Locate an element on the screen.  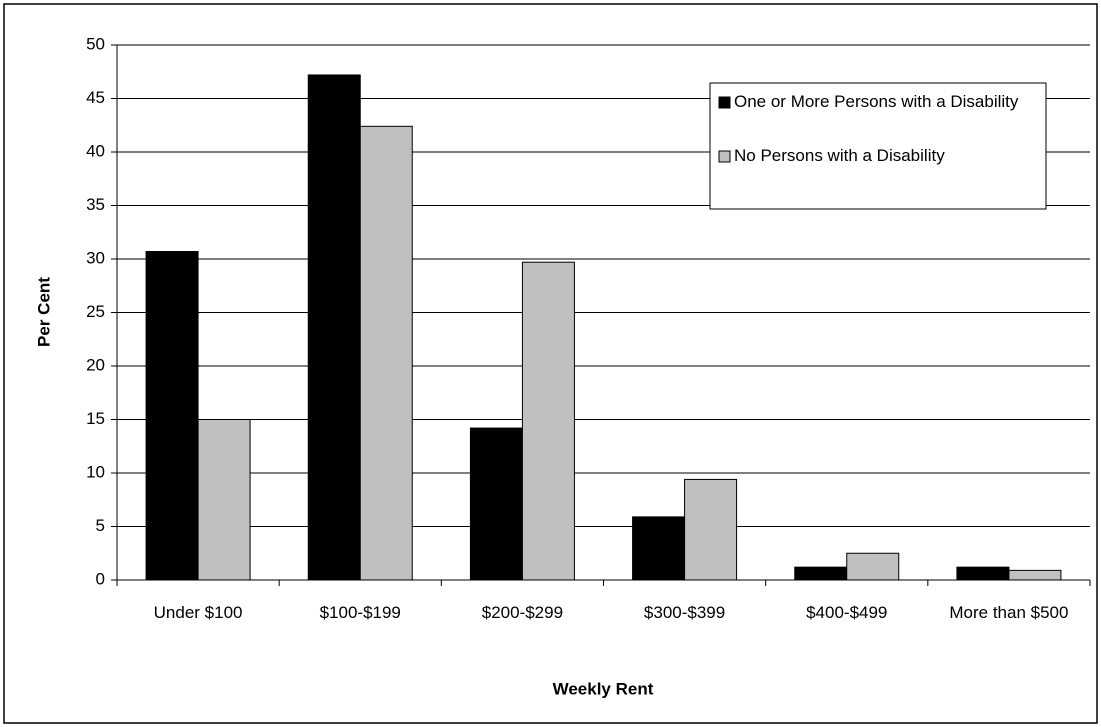
x-tick-label-box: $300-$399 is located at coordinates (684, 612).